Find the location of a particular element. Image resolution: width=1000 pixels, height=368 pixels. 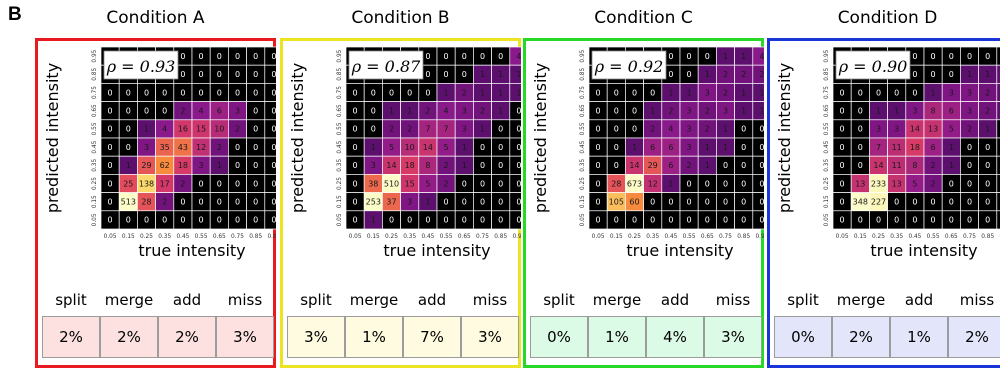

x-tick-label: 0.45 is located at coordinates (427, 237).